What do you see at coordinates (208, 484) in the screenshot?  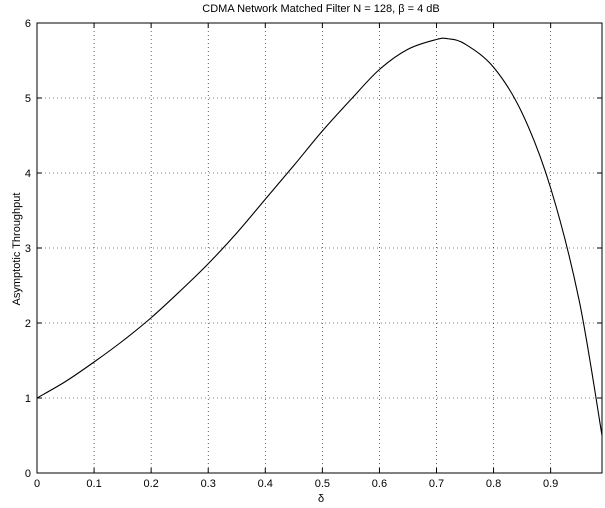 I see `x-tick-label: 0.3` at bounding box center [208, 484].